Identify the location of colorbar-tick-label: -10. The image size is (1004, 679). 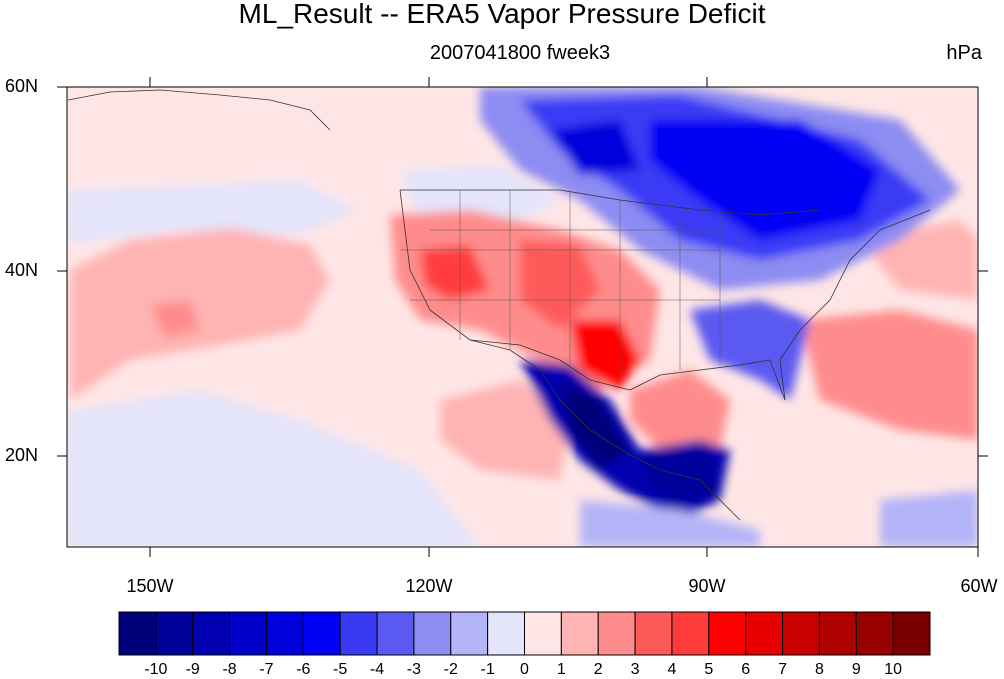
(156, 669).